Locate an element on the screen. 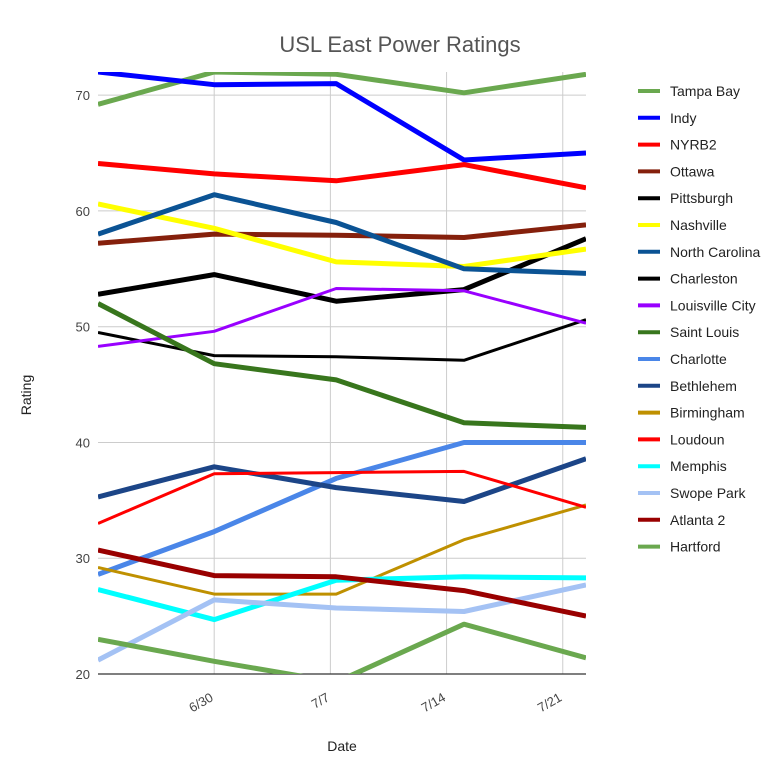 This screenshot has width=780, height=771. series-line-charlotte is located at coordinates (342, 508).